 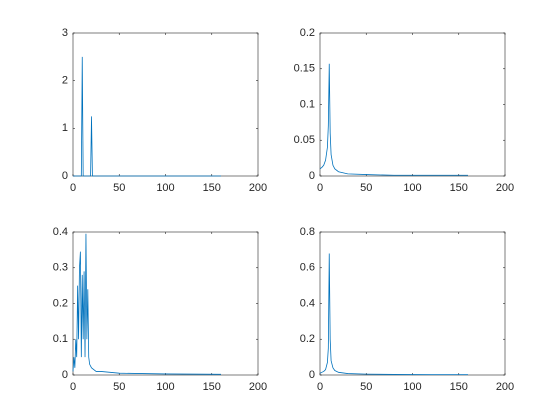 I want to click on y-tick-label: 0.05, so click(x=304, y=140).